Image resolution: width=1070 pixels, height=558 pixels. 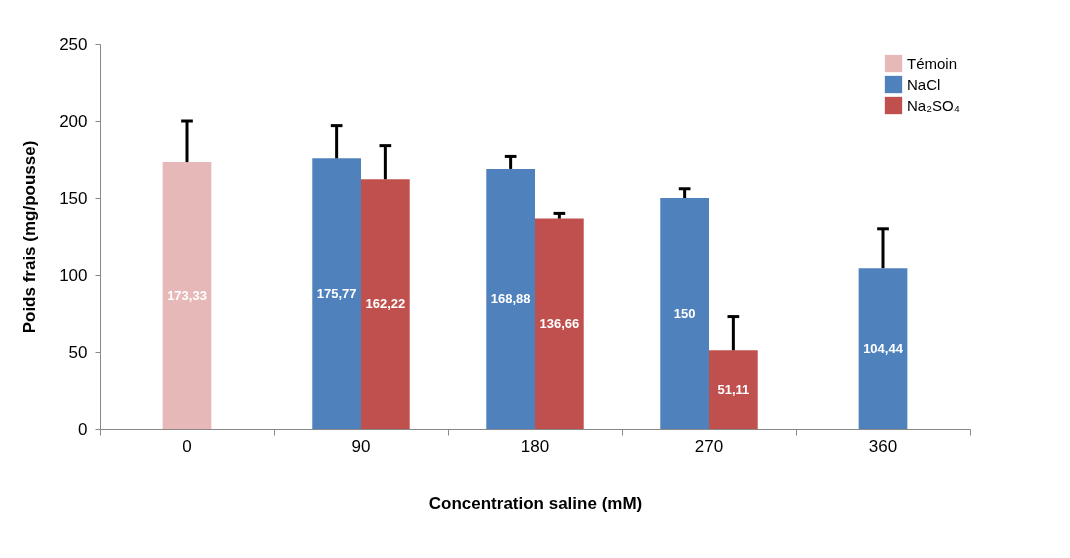 I want to click on x-tick-label: 360, so click(x=883, y=446).